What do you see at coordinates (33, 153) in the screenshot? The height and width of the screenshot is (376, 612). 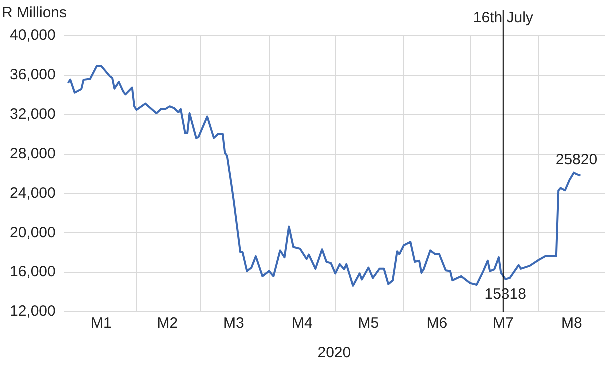 I see `y-tick-label: 28,000` at bounding box center [33, 153].